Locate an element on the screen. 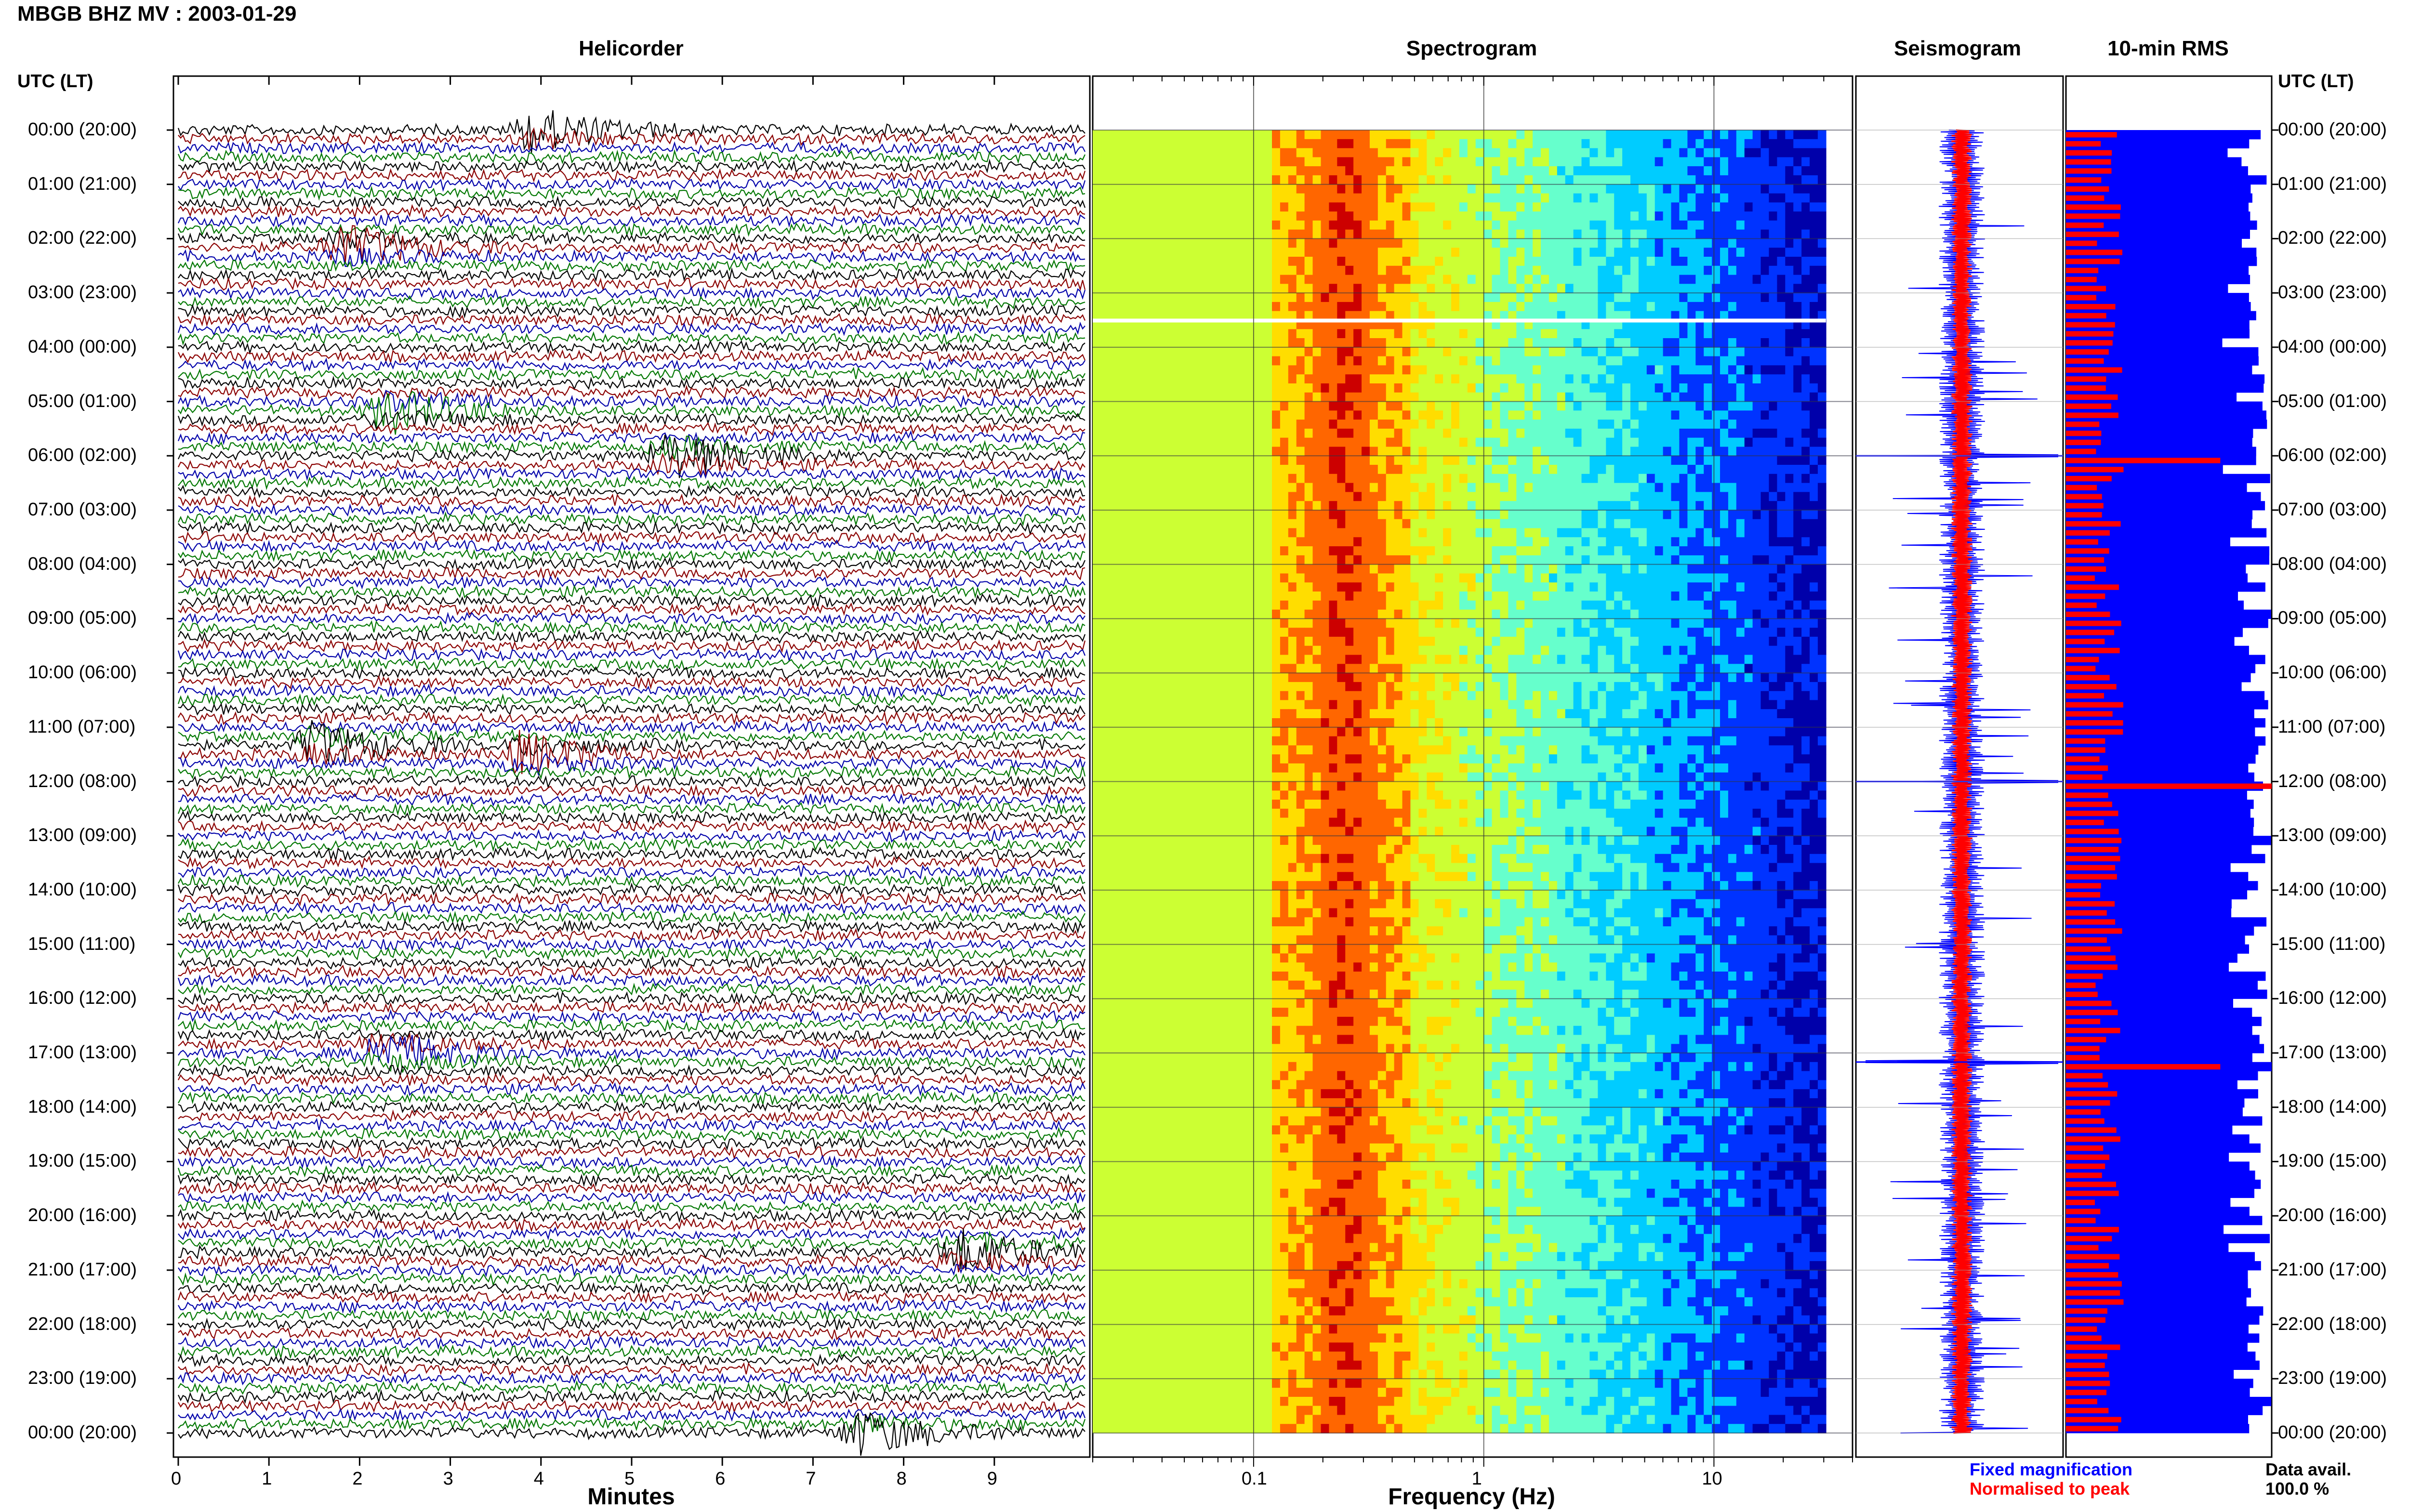  helicorder-tick-label: 7 is located at coordinates (811, 1479).